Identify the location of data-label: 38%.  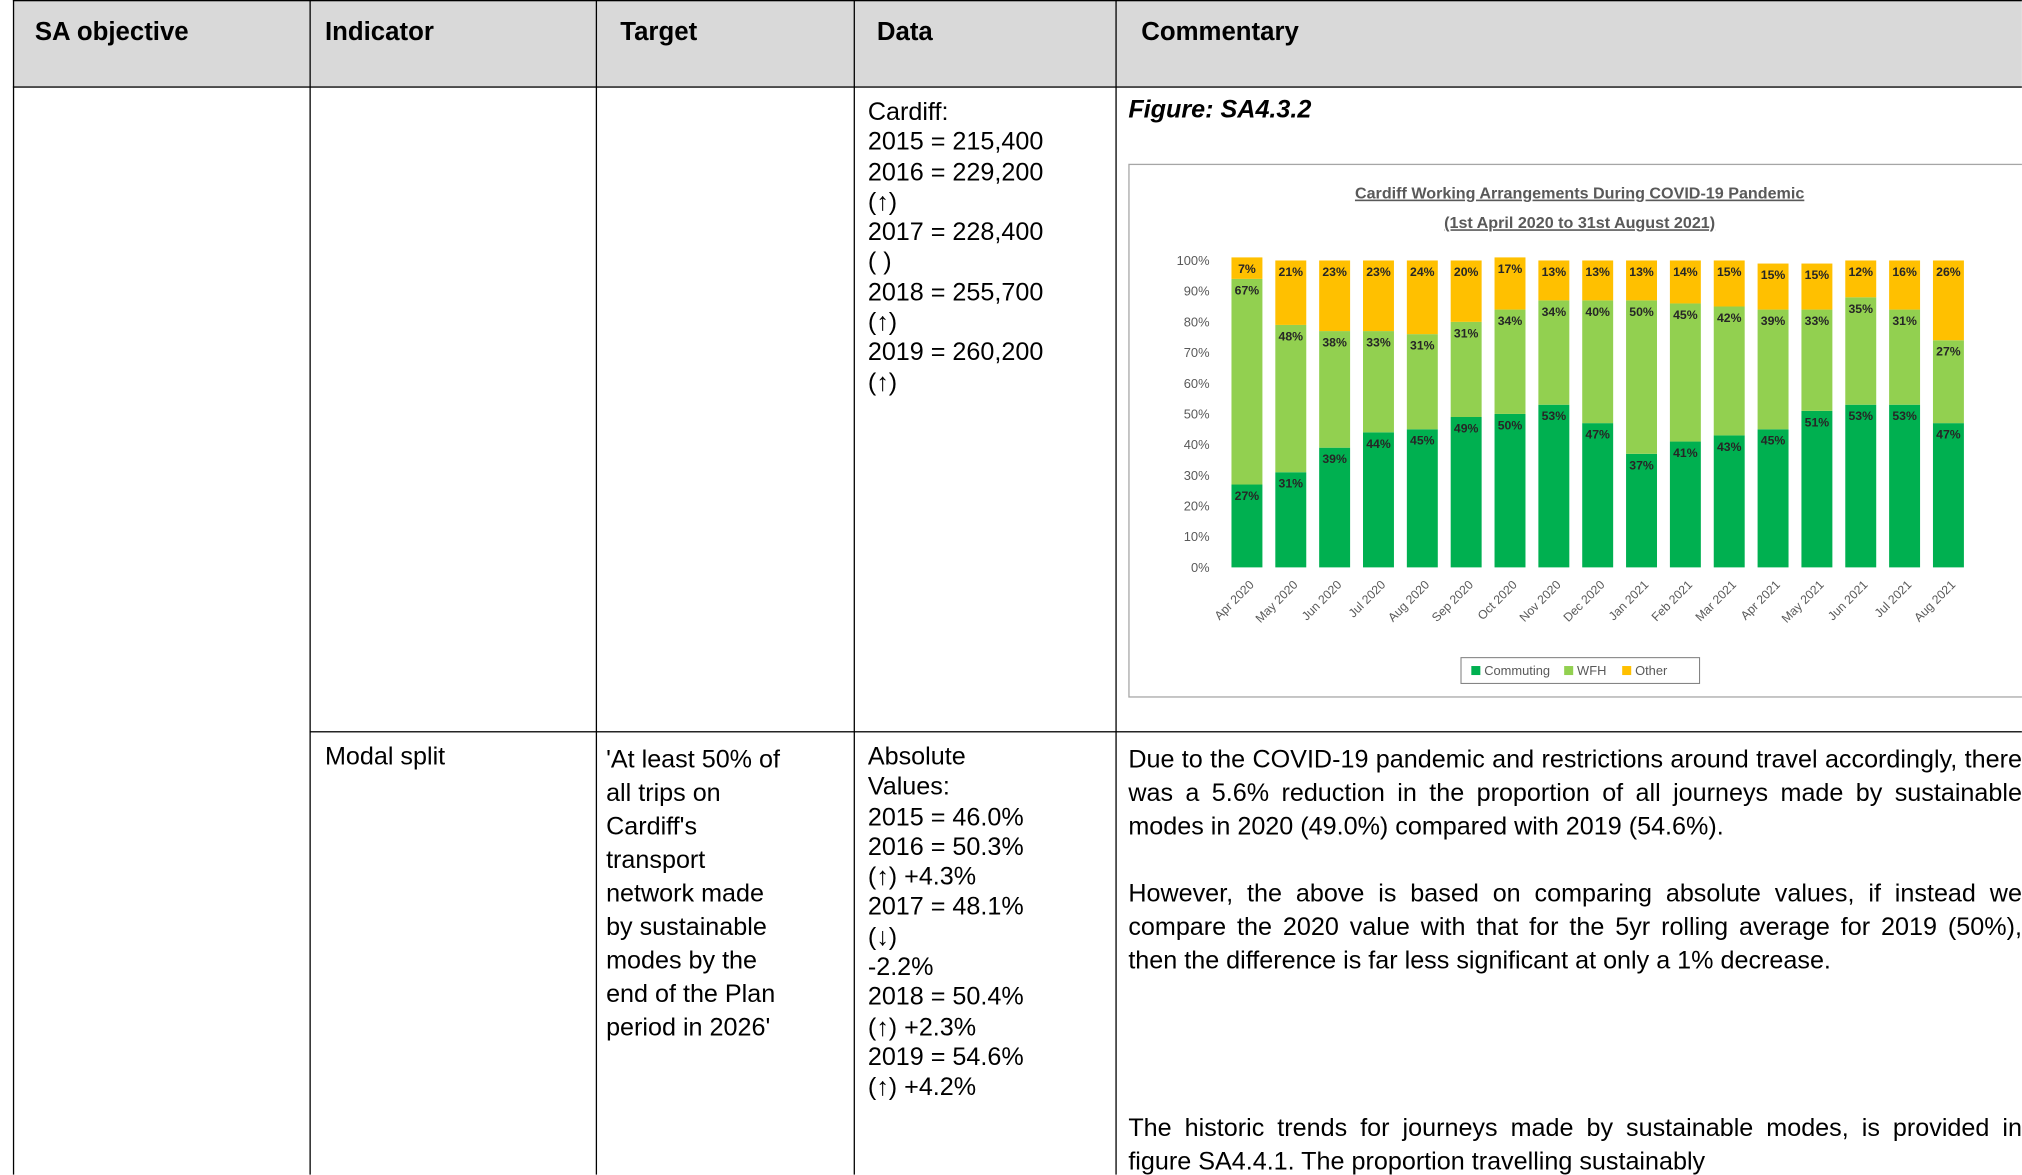
(1334, 343).